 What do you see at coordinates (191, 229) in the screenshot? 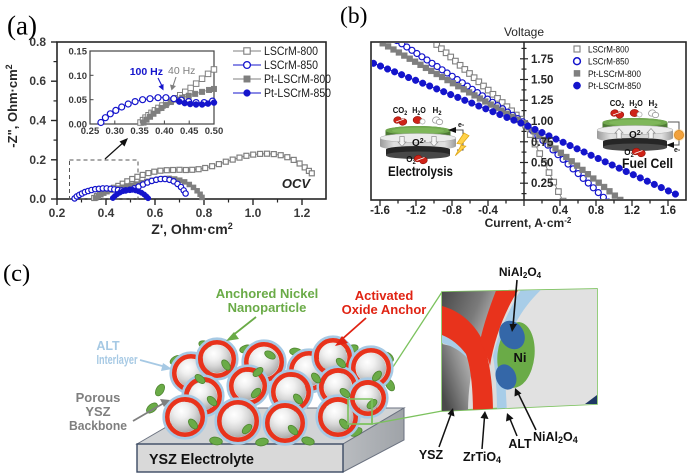
I see `svg-text: Z', Ohm·cm2` at bounding box center [191, 229].